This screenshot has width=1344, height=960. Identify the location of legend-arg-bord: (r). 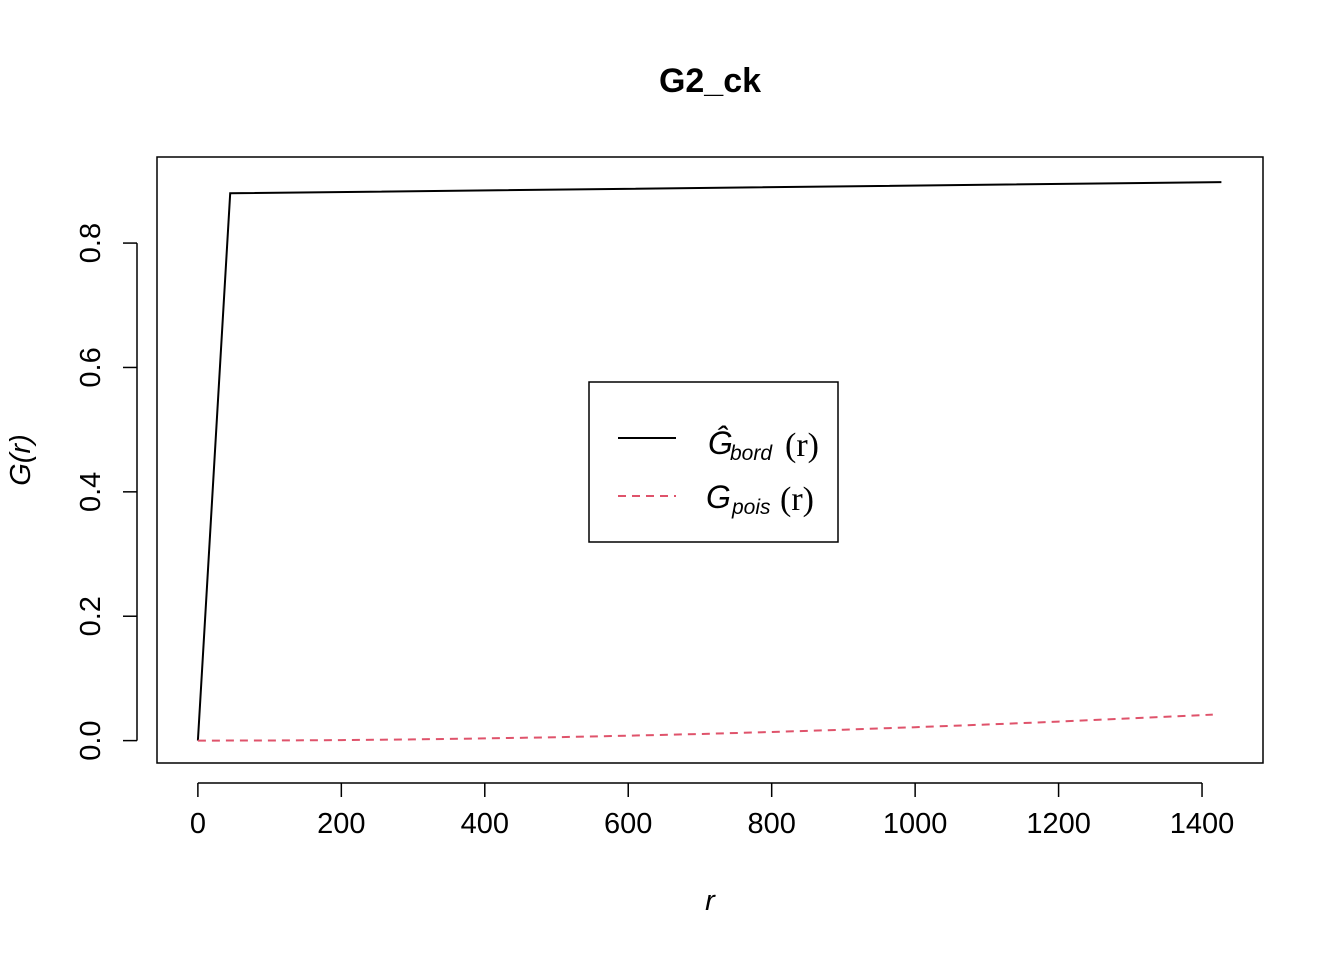
(802, 445).